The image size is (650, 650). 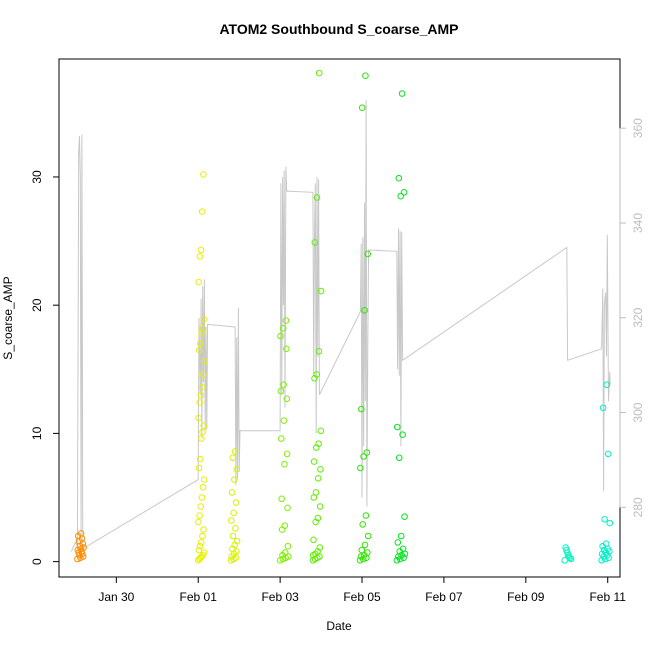 What do you see at coordinates (638, 128) in the screenshot?
I see `y2-tick-label: 360` at bounding box center [638, 128].